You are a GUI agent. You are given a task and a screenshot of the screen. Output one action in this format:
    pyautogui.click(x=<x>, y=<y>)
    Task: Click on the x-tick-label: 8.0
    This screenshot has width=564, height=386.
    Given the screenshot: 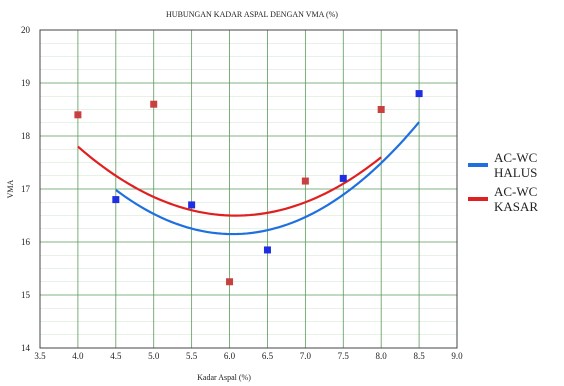 What is the action you would take?
    pyautogui.click(x=382, y=356)
    